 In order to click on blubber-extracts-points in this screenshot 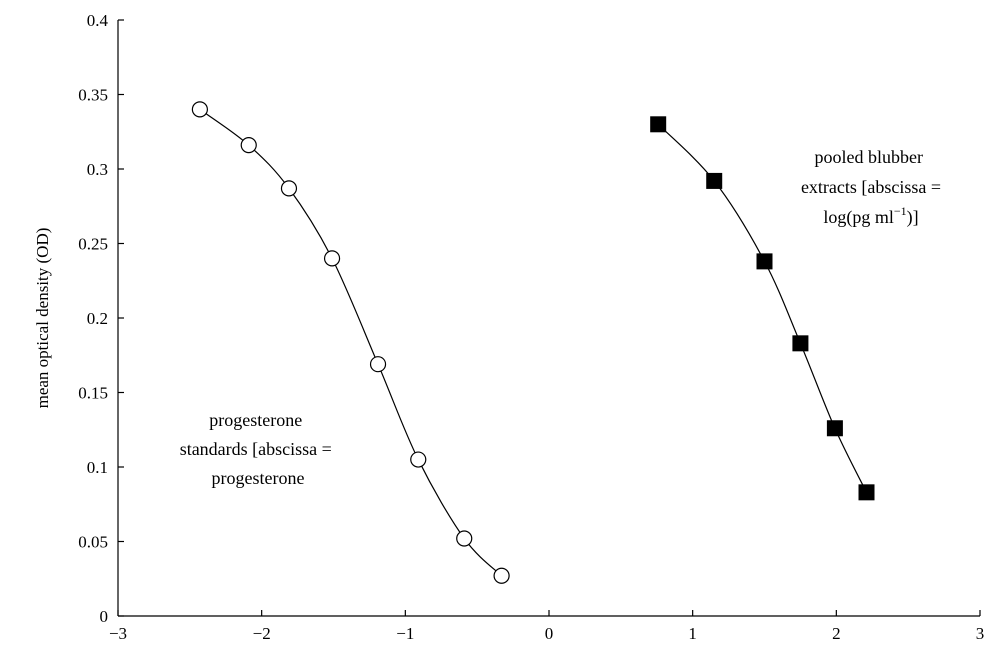, I will do `click(762, 308)`.